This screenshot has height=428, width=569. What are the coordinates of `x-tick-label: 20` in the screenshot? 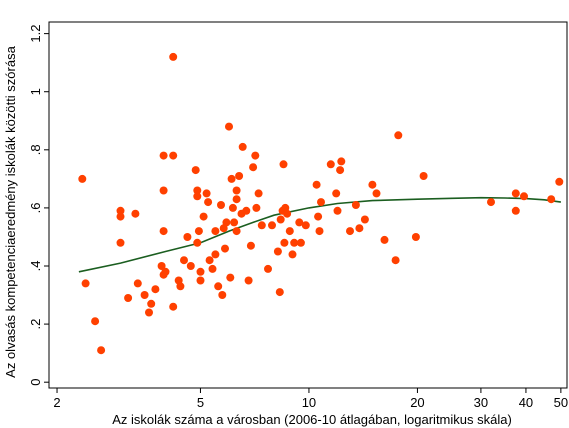 It's located at (417, 402).